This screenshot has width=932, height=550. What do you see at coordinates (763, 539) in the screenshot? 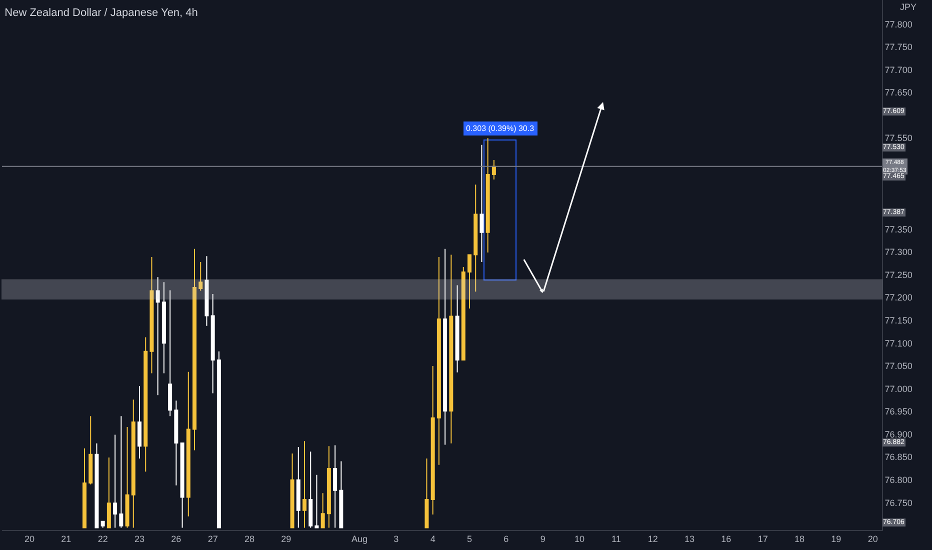
I see `x-tick-label: 17` at bounding box center [763, 539].